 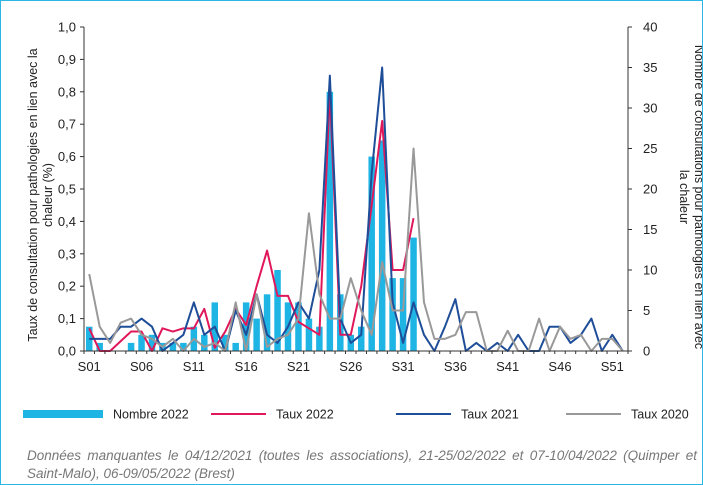 What do you see at coordinates (650, 108) in the screenshot?
I see `right-axis-tick-label: 30` at bounding box center [650, 108].